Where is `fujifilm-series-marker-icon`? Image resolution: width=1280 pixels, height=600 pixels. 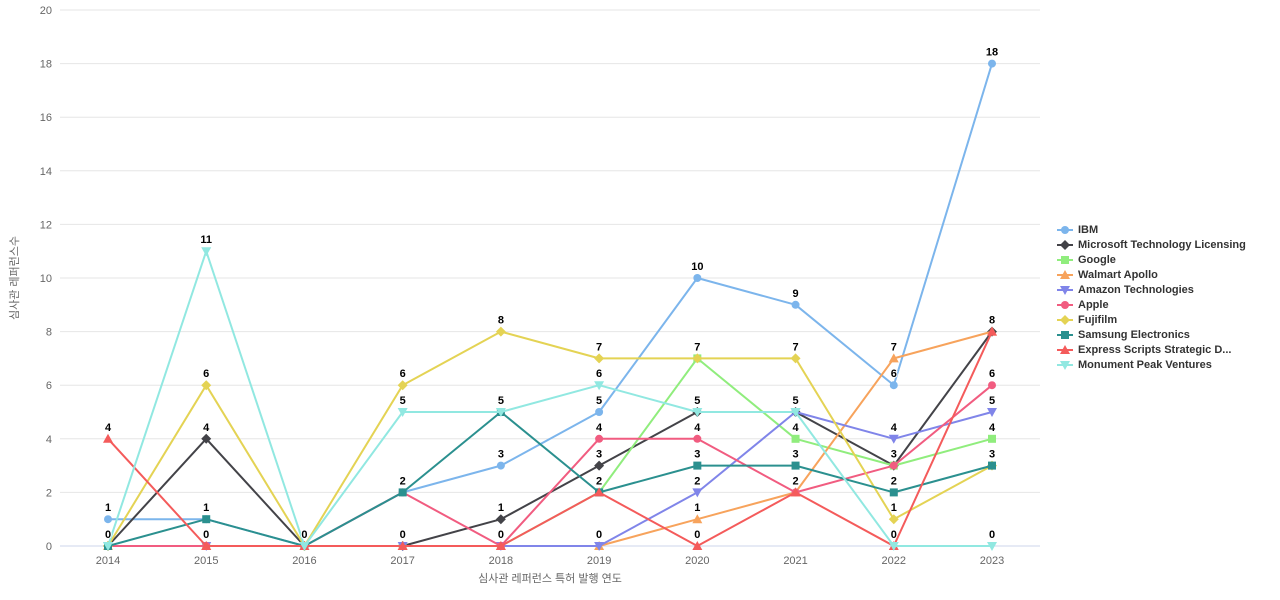
fujifilm-series-marker-icon is located at coordinates (1065, 319).